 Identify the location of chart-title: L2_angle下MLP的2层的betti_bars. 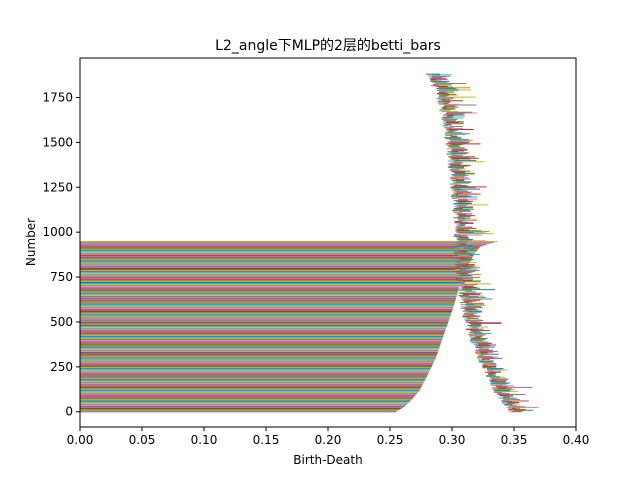
(328, 46).